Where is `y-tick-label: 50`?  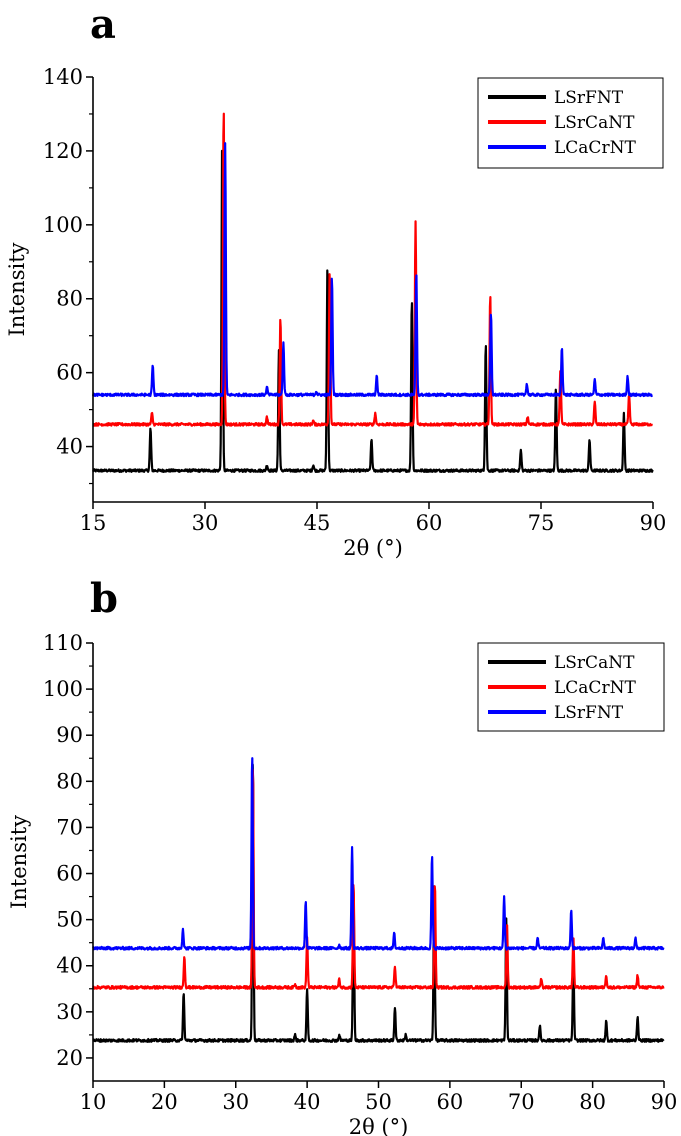
y-tick-label: 50 is located at coordinates (69, 920).